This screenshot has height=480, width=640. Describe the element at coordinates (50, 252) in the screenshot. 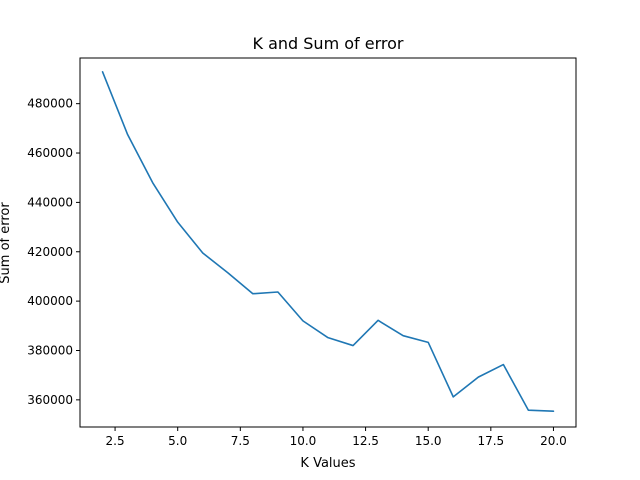

I see `y-tick-label: 420000` at that location.